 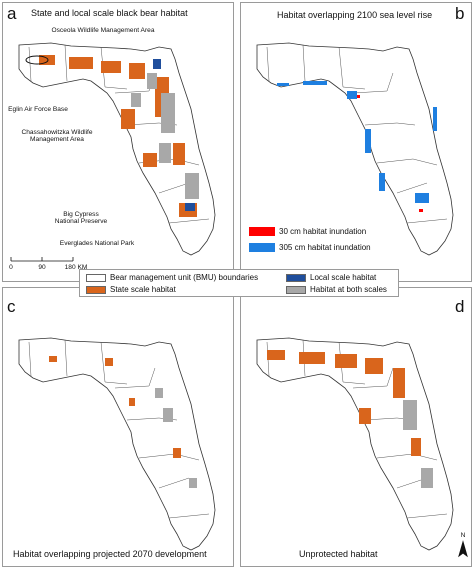 What do you see at coordinates (343, 277) in the screenshot?
I see `legend-label-local: Local scale habitat` at bounding box center [343, 277].